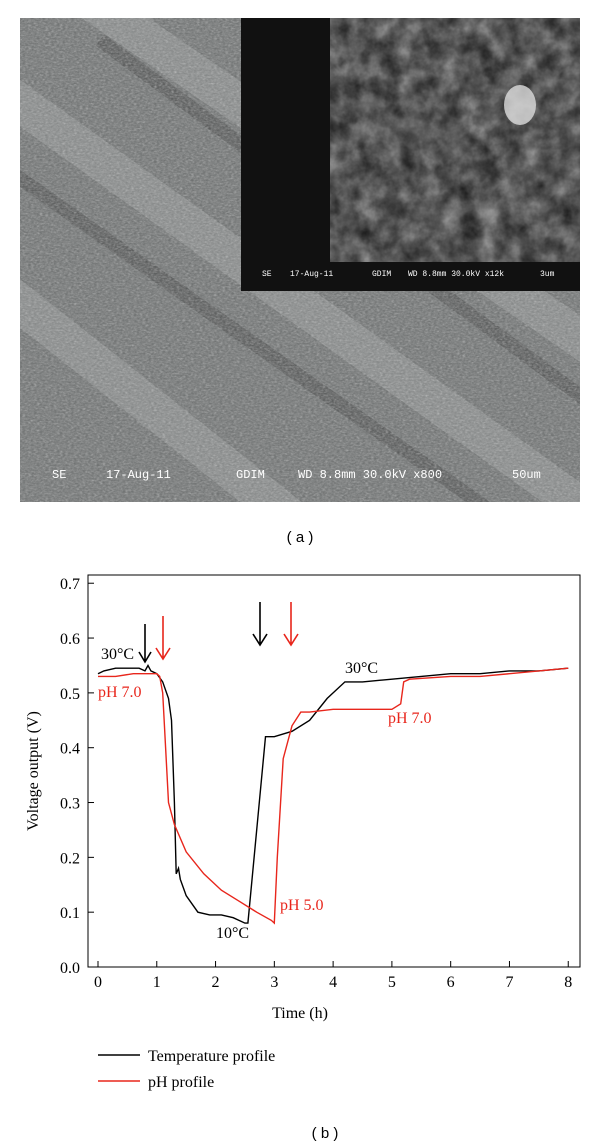  I want to click on inset-info: 17-Aug-11, so click(311, 274).